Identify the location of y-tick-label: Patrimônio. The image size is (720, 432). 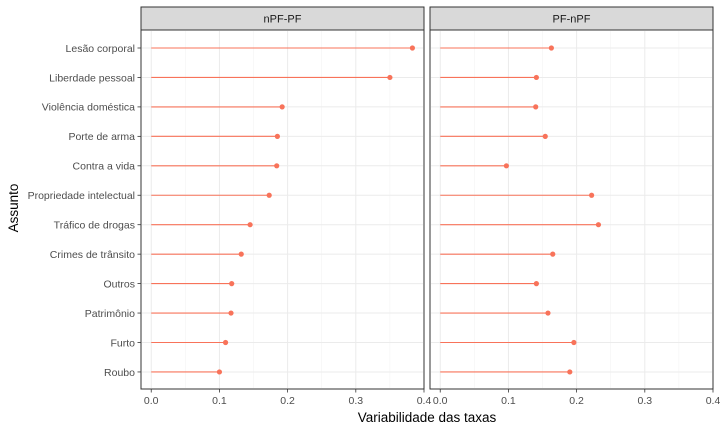
(110, 314).